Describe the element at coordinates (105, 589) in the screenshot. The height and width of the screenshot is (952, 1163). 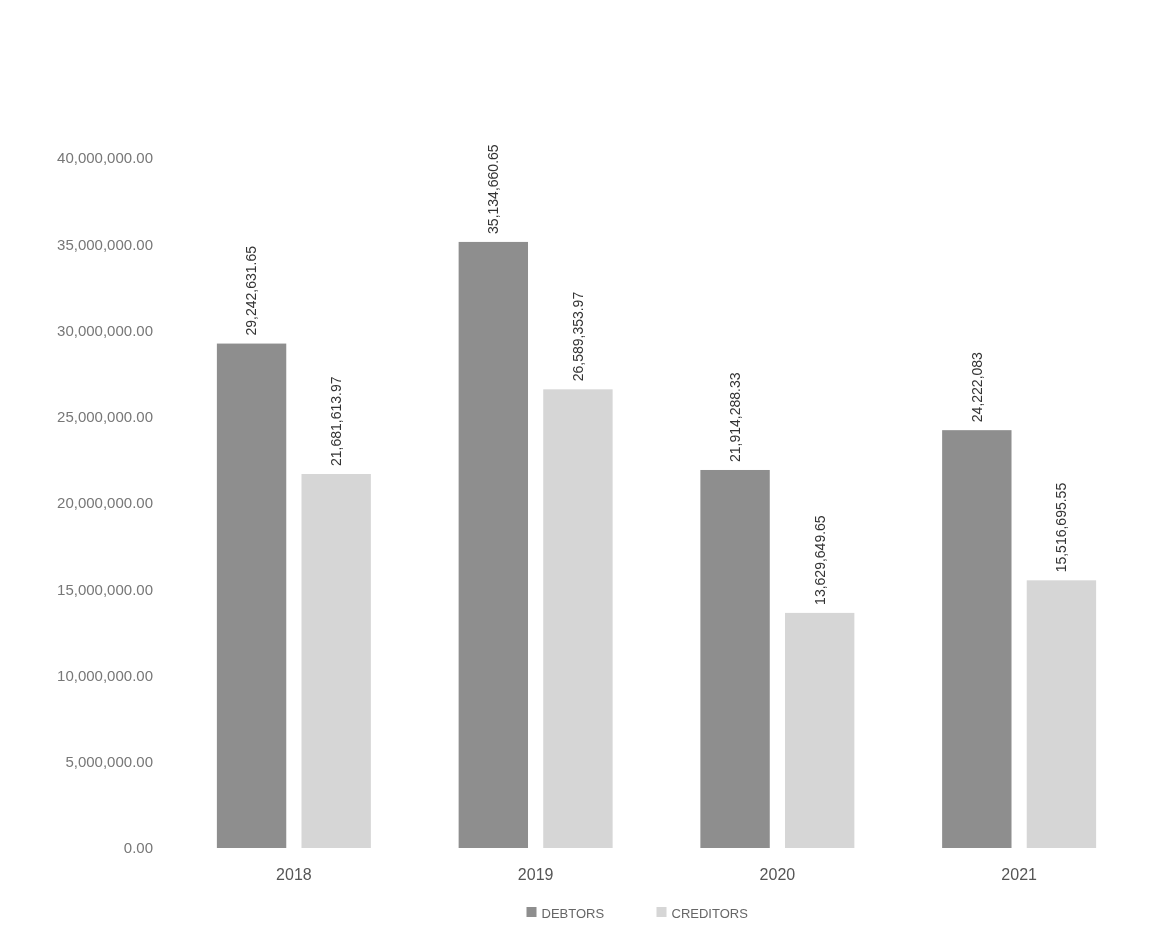
I see `y-tick-label: 15,000,000.00` at that location.